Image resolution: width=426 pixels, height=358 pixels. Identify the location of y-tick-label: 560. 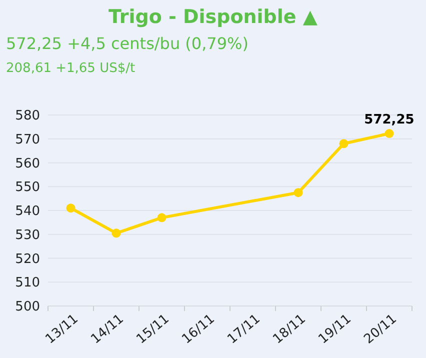
(27, 164).